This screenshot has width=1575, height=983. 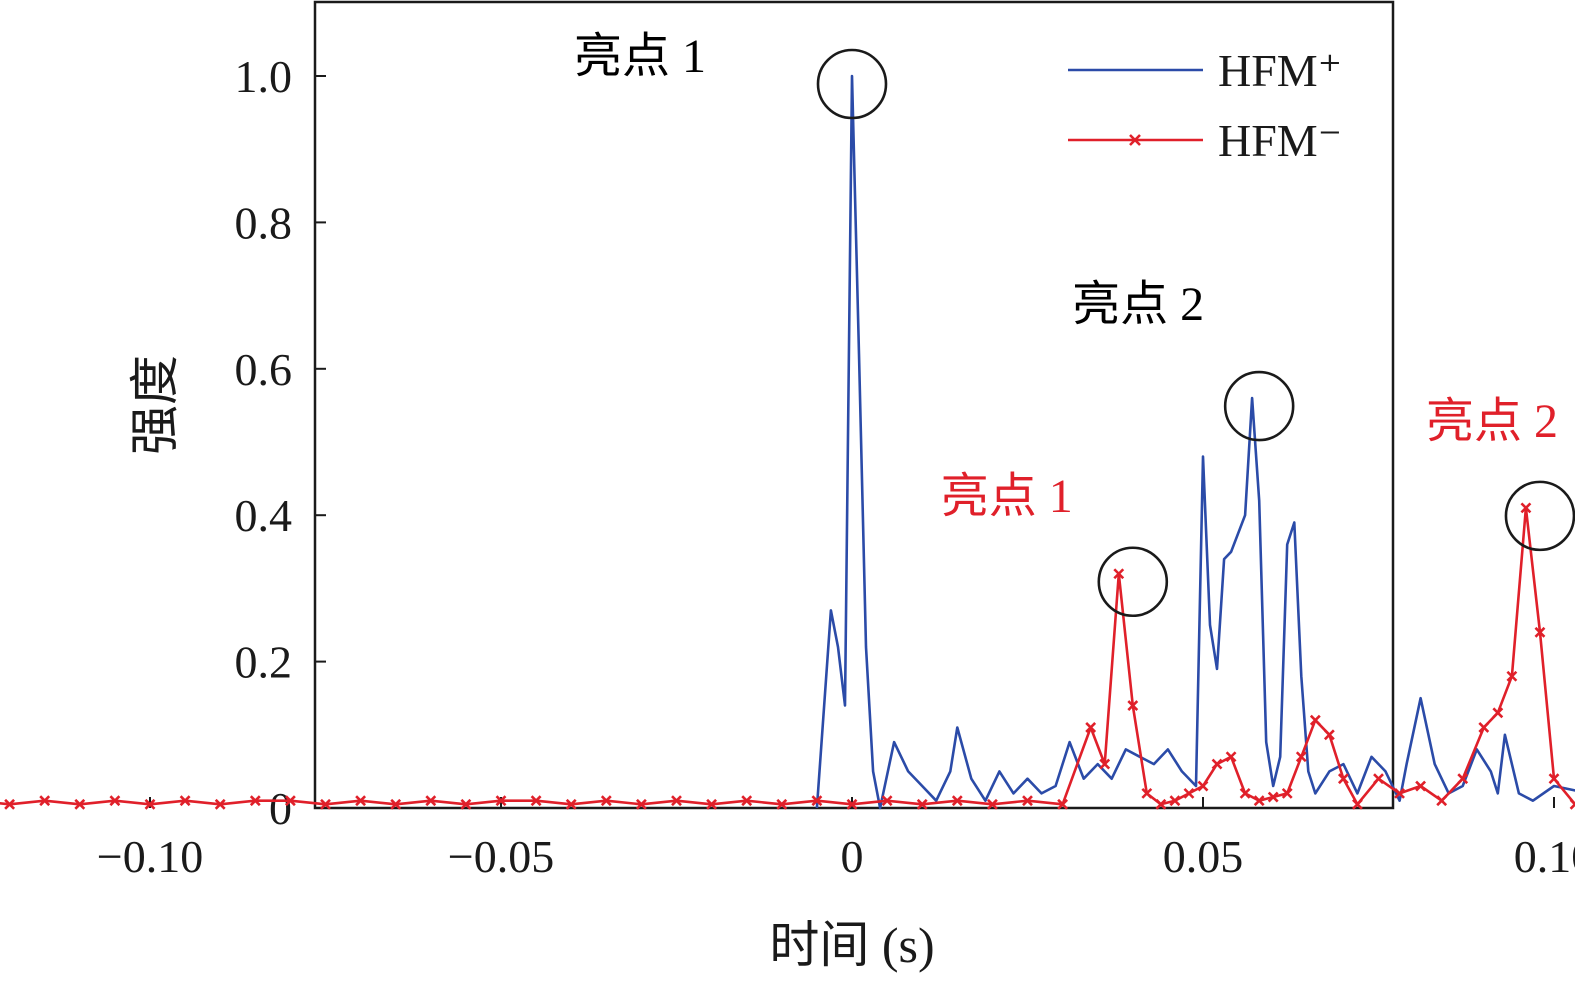 I want to click on x-tick-label: 0.10, so click(x=1544, y=856).